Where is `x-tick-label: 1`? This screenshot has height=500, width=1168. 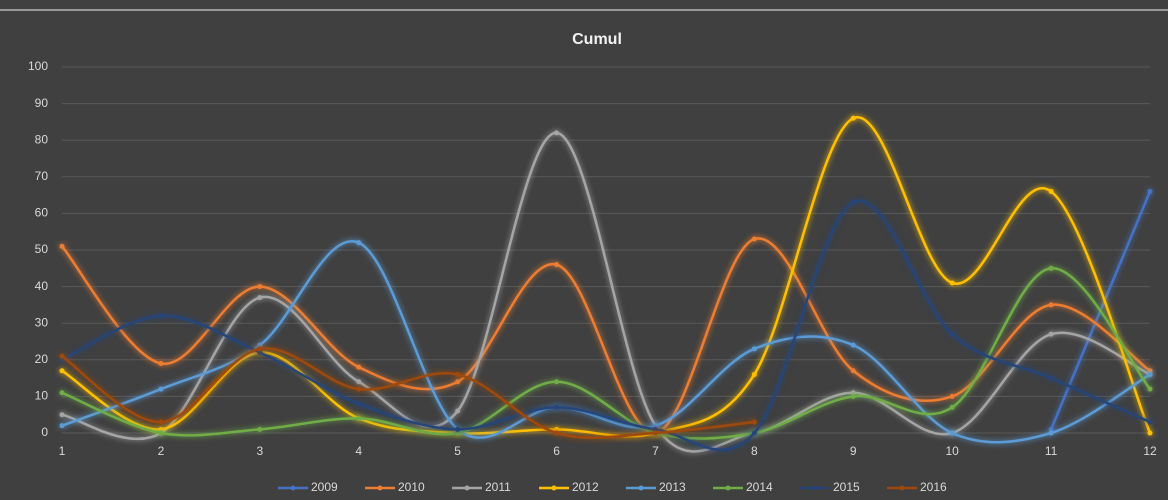 x-tick-label: 1 is located at coordinates (62, 451).